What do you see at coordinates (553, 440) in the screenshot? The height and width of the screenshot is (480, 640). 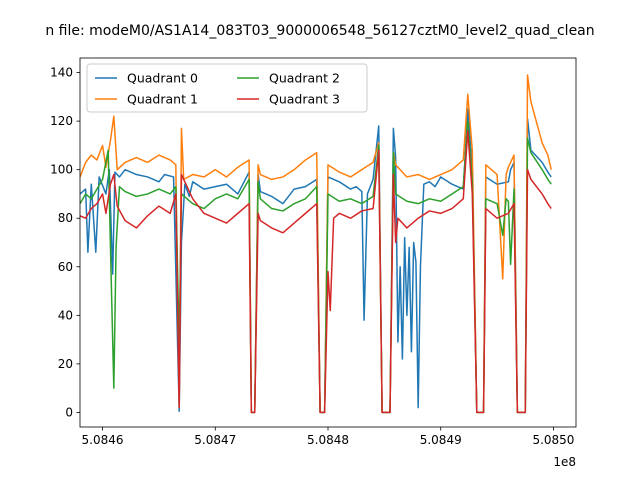 I see `x-tick-label-4: 5.0850` at bounding box center [553, 440].